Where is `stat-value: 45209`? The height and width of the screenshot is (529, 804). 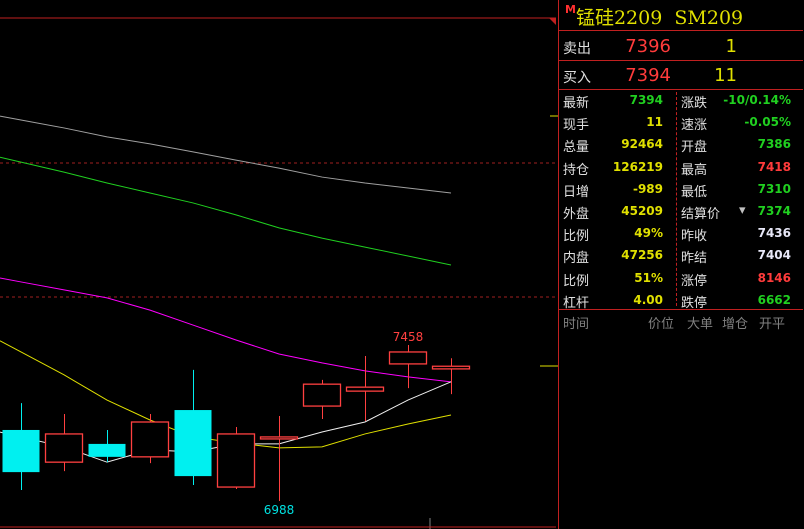 stat-value: 45209 is located at coordinates (642, 211).